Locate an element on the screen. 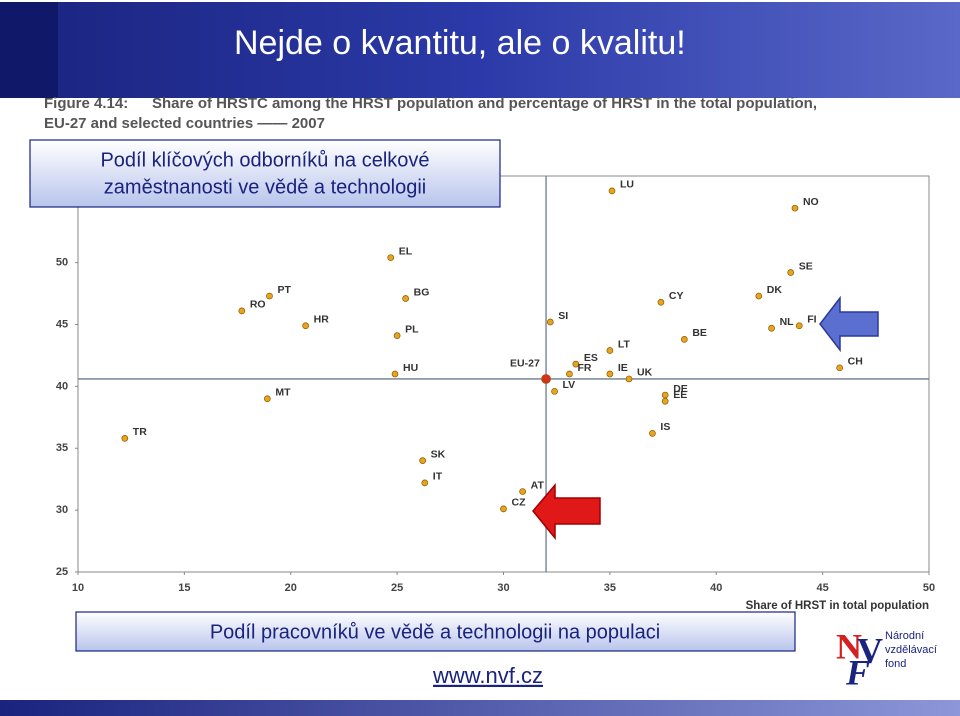 This screenshot has width=960, height=716. y-tick-label: 45 is located at coordinates (62, 324).